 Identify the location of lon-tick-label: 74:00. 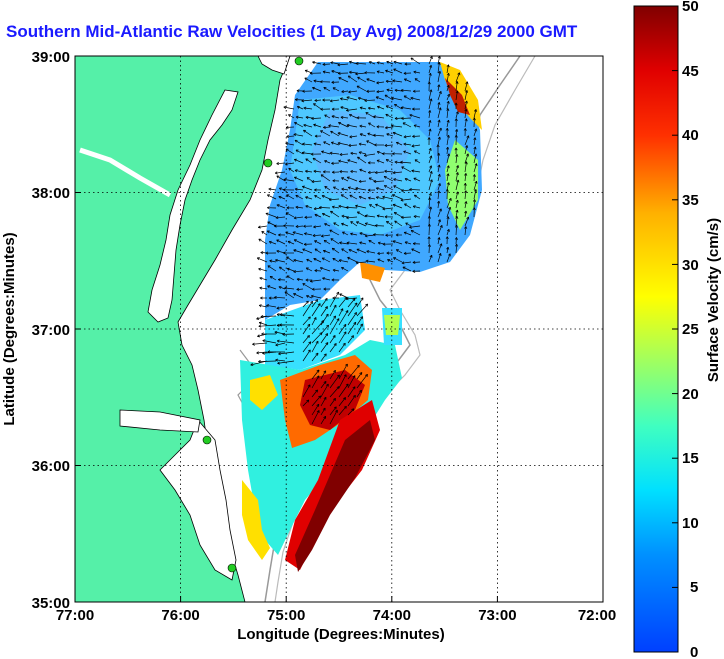
(392, 615).